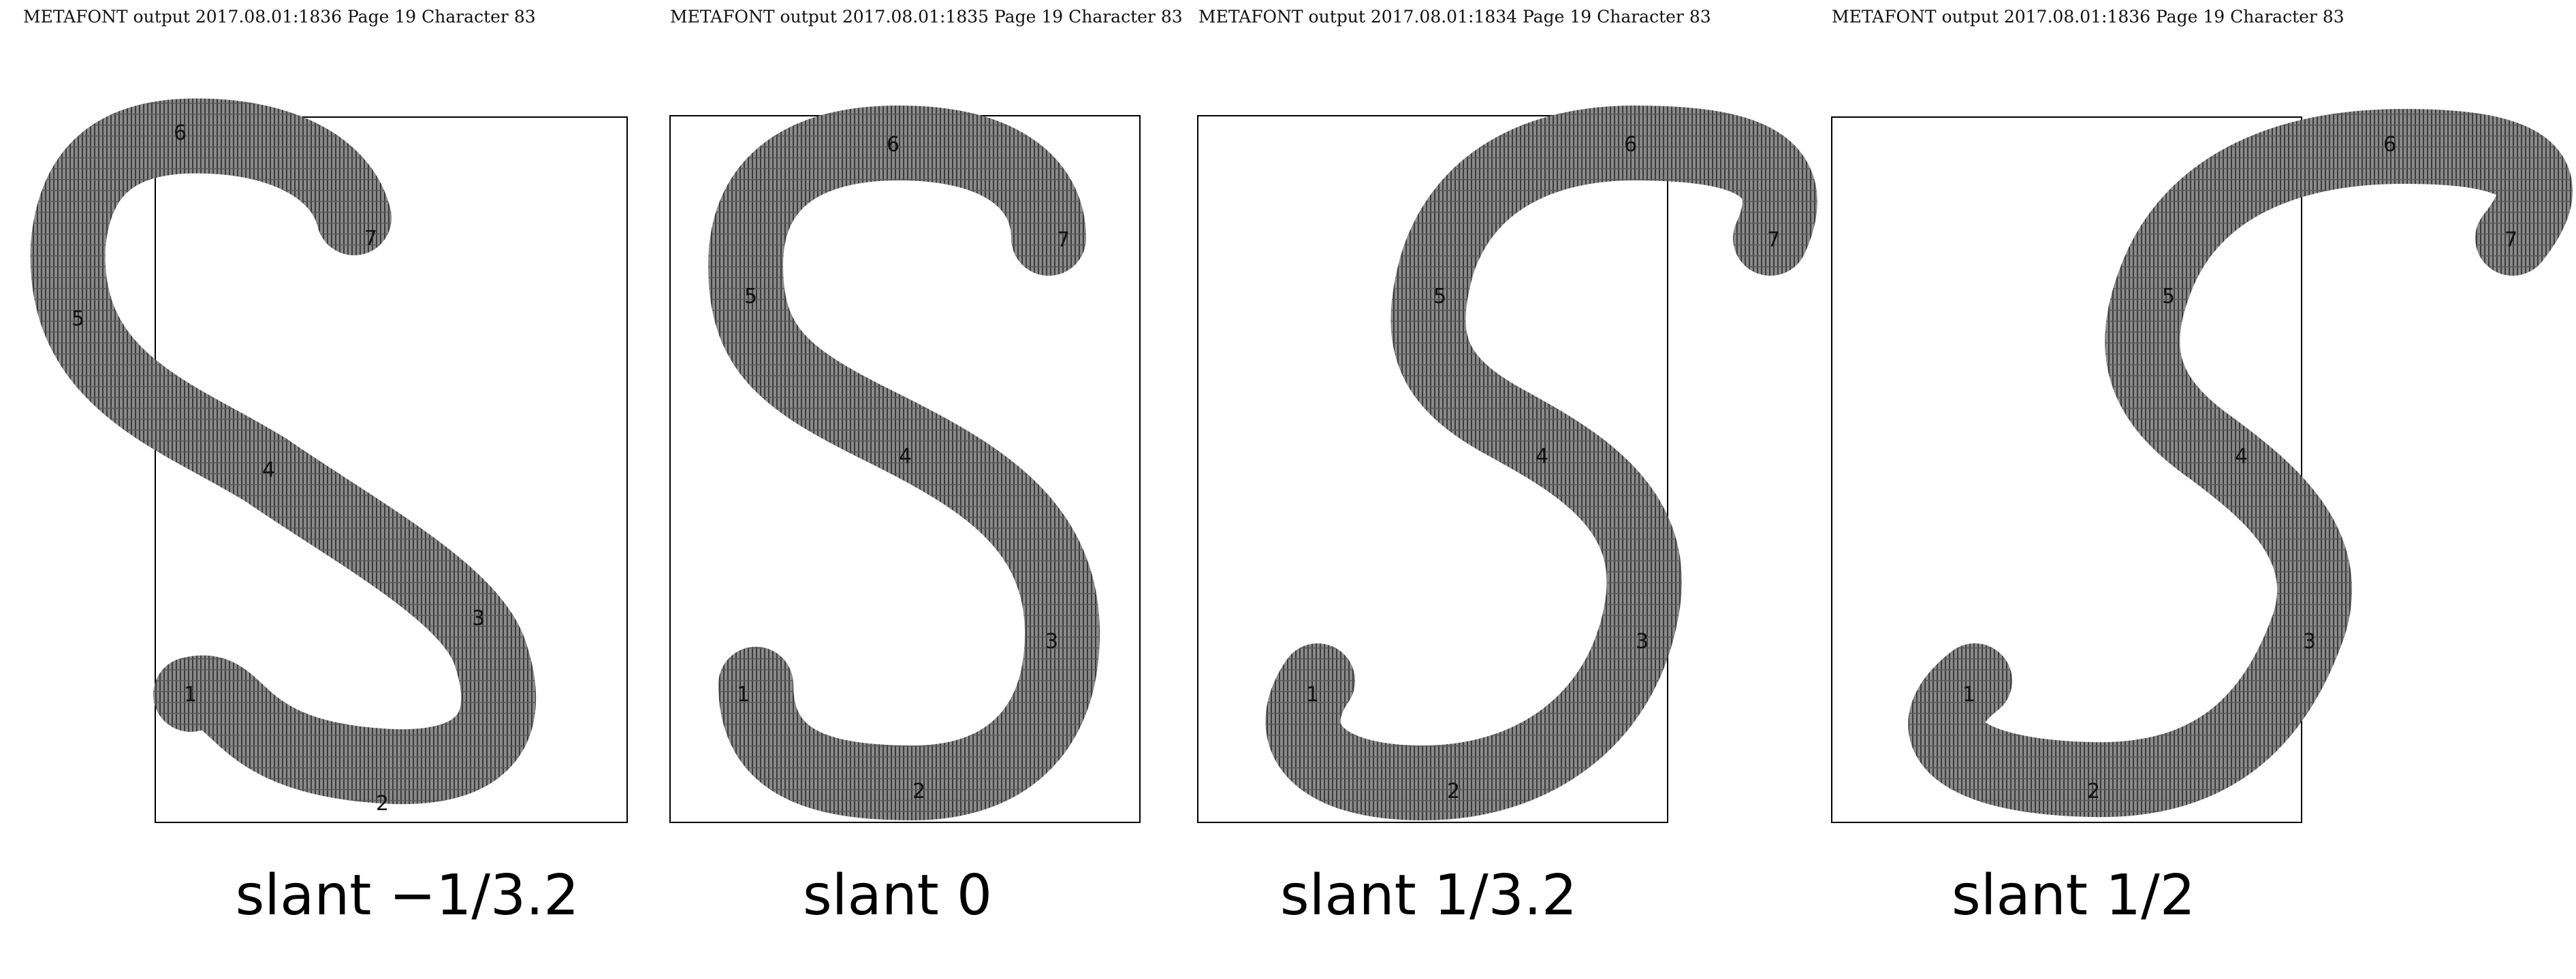 This screenshot has width=2576, height=979. I want to click on caption-slant-4: slant 1/2, so click(2073, 895).